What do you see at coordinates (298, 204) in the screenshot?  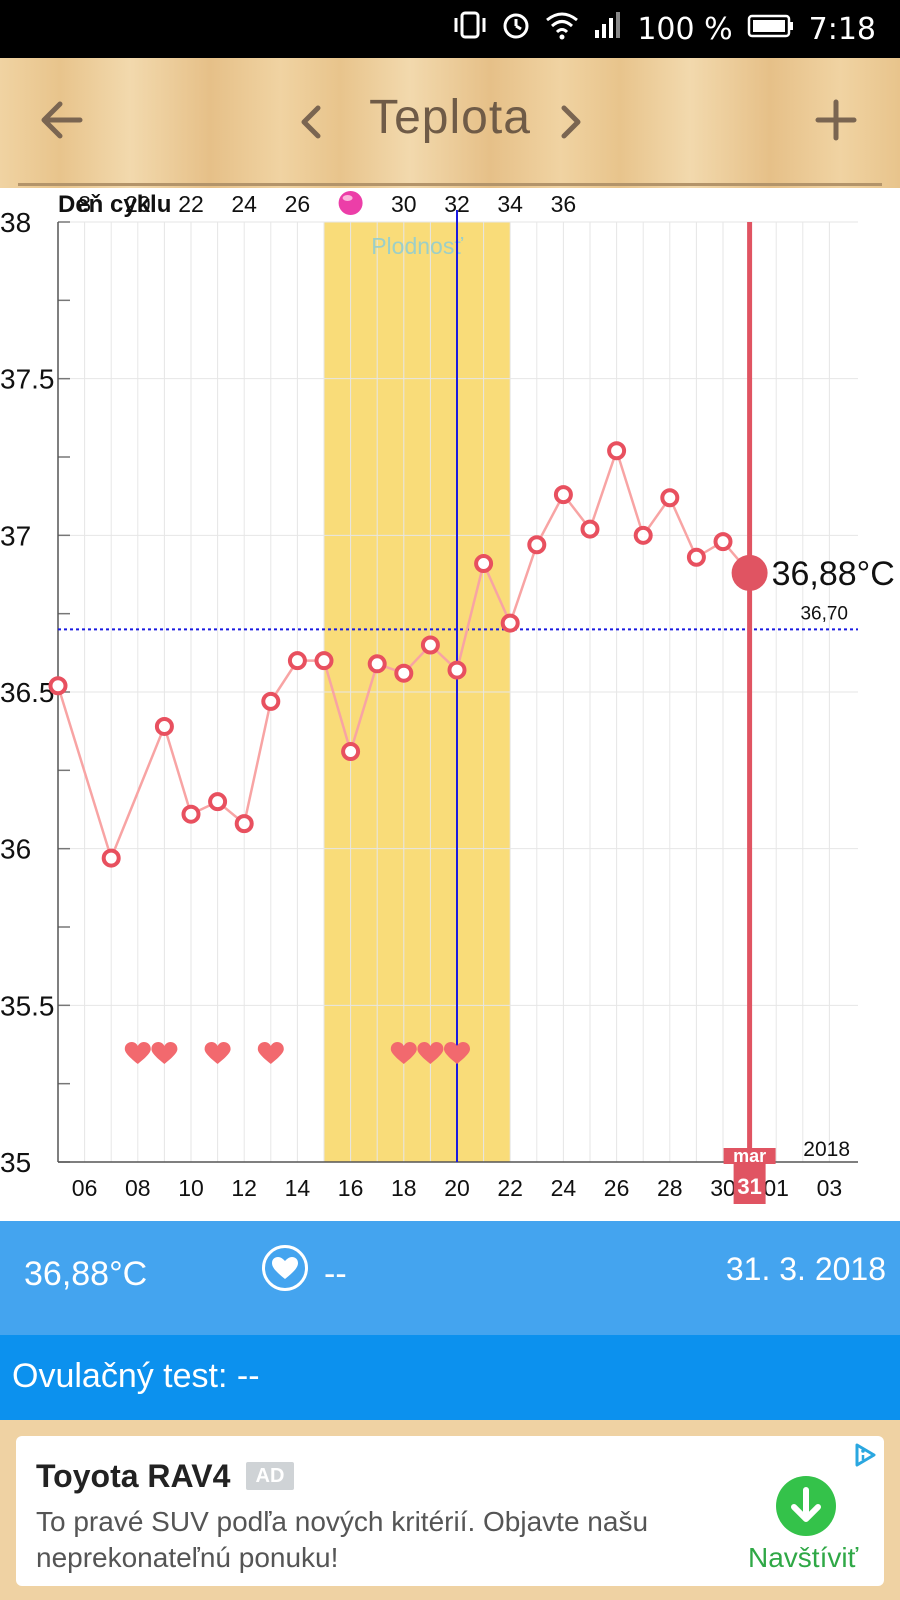 I see `cycle-day-tick-label: 26` at bounding box center [298, 204].